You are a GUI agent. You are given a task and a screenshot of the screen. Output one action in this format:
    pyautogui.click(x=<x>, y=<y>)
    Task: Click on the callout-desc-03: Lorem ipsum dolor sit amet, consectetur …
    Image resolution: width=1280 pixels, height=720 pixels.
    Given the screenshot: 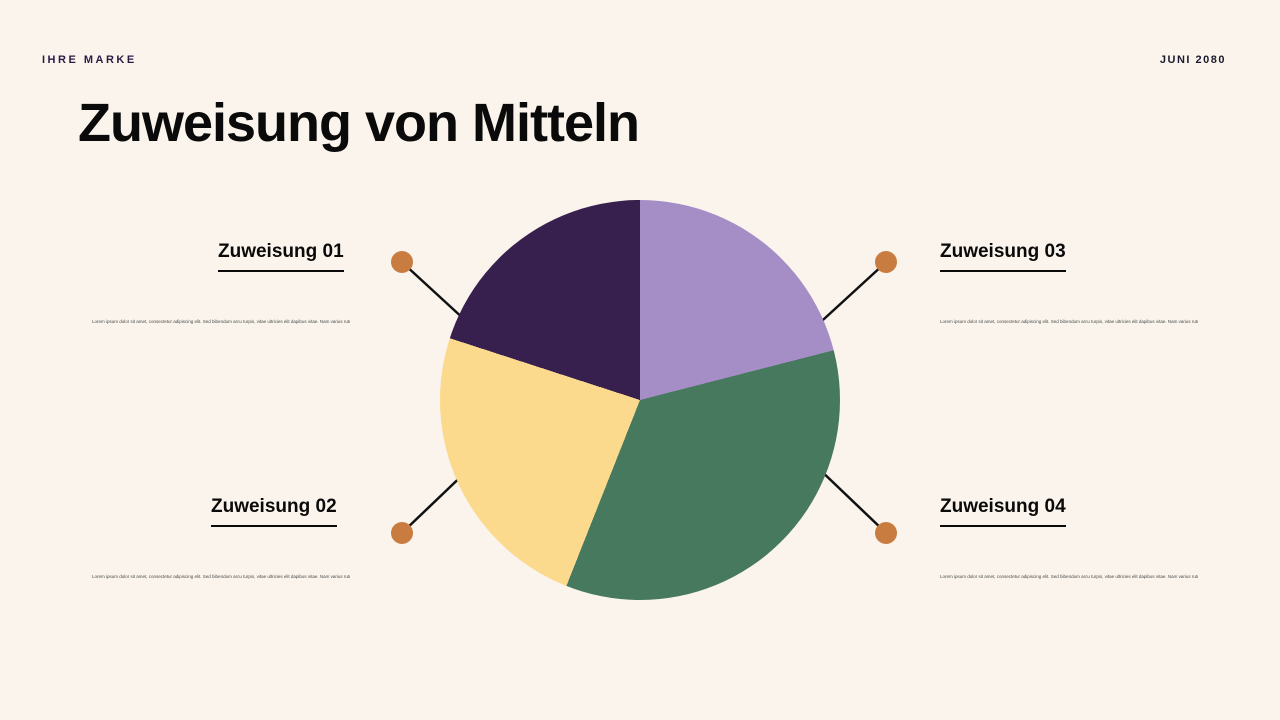 What is the action you would take?
    pyautogui.click(x=1069, y=321)
    